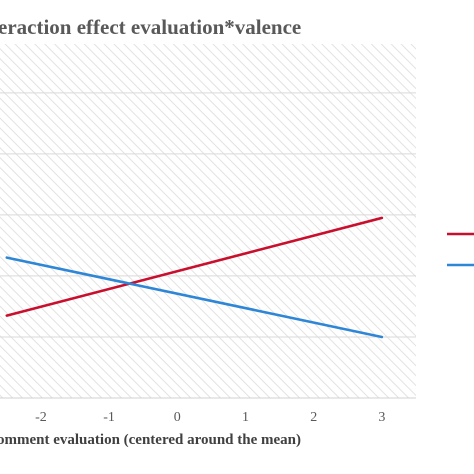  What do you see at coordinates (460, 249) in the screenshot?
I see `legend` at bounding box center [460, 249].